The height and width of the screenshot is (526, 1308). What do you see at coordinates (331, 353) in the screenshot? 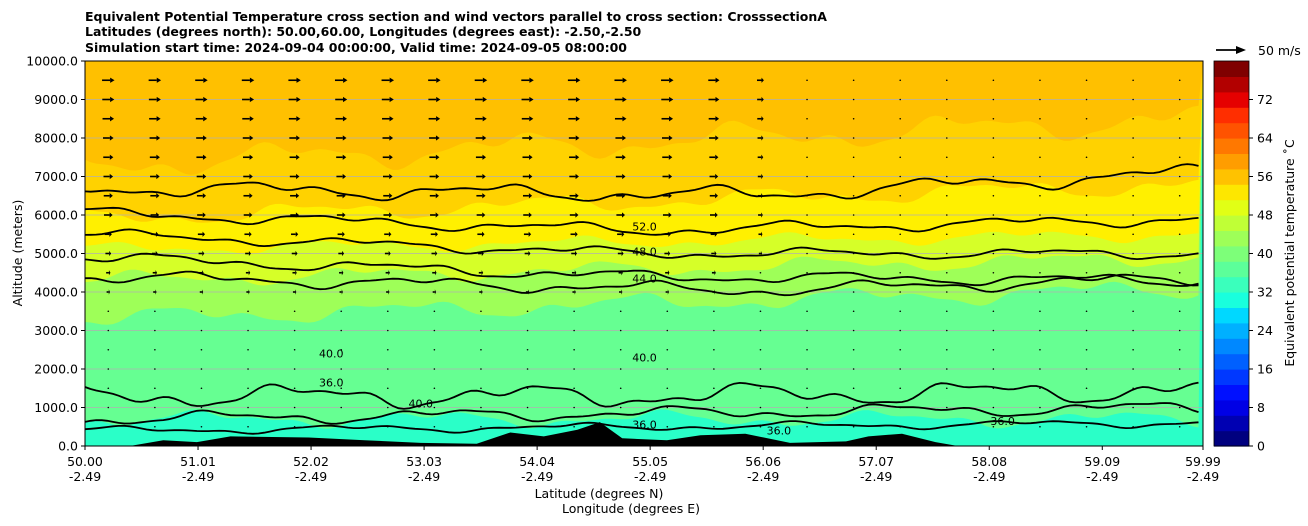
I see `contour-label: 40.0` at bounding box center [331, 353].